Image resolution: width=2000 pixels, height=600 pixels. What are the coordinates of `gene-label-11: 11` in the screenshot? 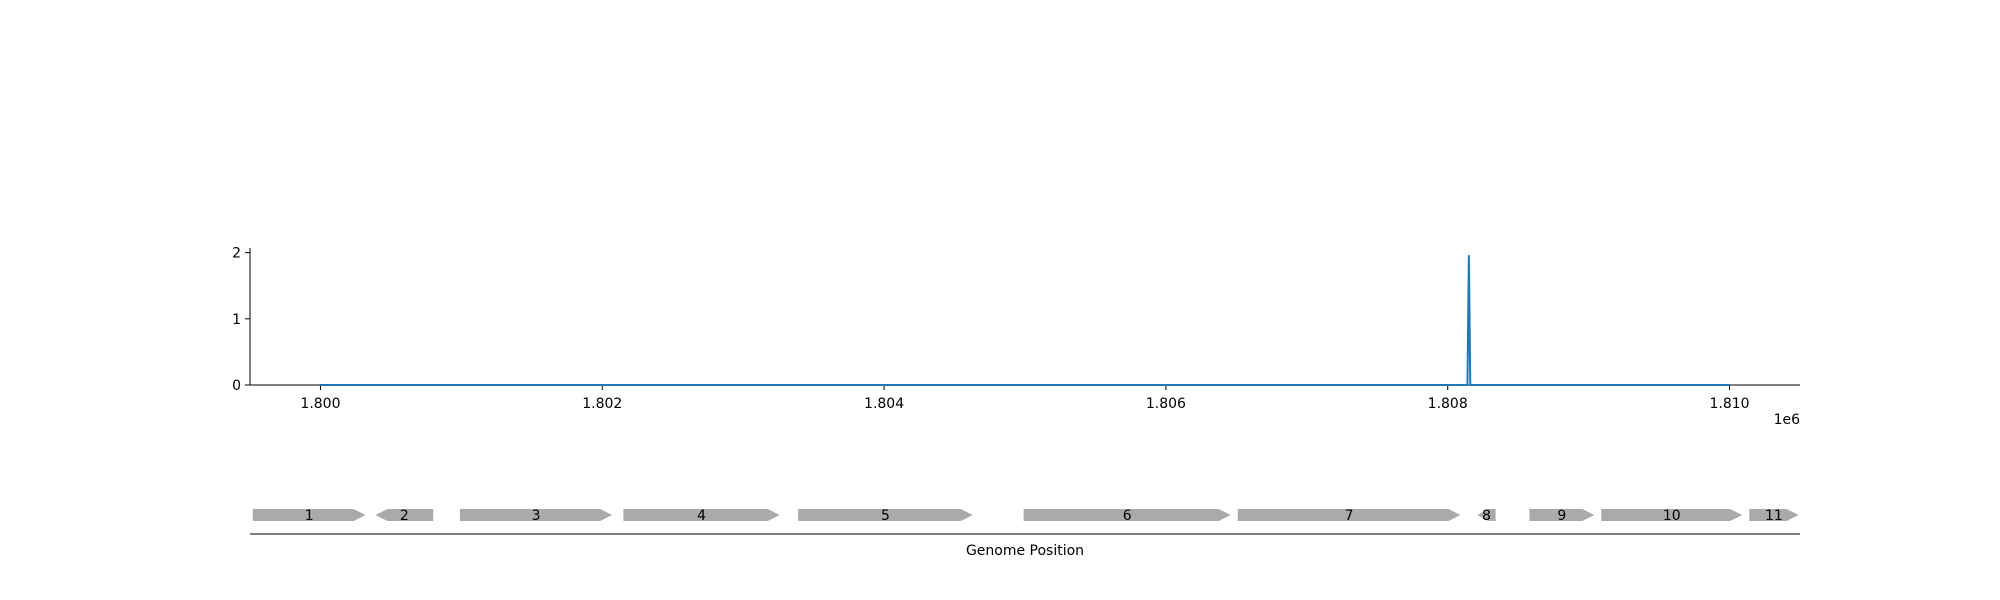 It's located at (1774, 516).